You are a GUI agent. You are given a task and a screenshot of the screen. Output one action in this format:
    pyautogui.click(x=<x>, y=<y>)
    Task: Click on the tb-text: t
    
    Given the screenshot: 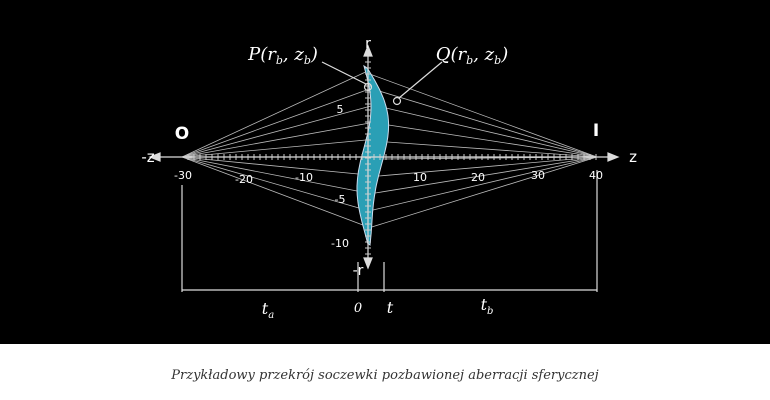 What is the action you would take?
    pyautogui.click(x=484, y=304)
    